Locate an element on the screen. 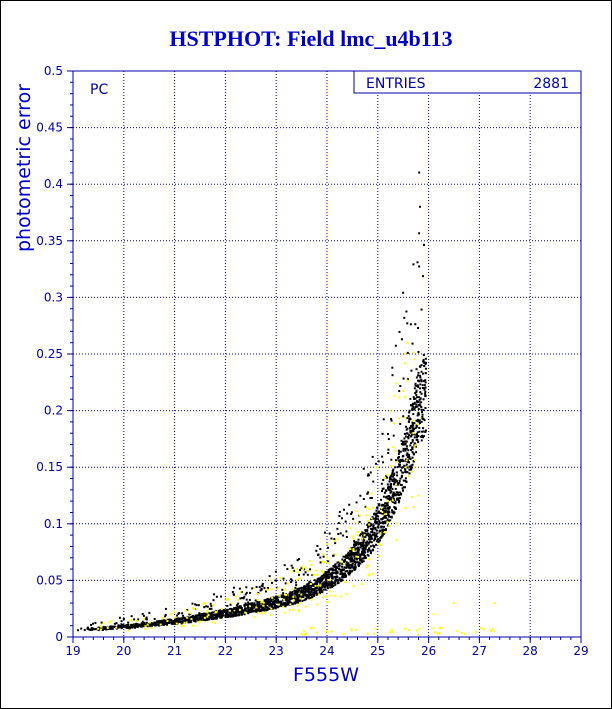  y-axis-ticks: 00.050.10.150.20.250.30.350.40.450.5 is located at coordinates (54, 354).